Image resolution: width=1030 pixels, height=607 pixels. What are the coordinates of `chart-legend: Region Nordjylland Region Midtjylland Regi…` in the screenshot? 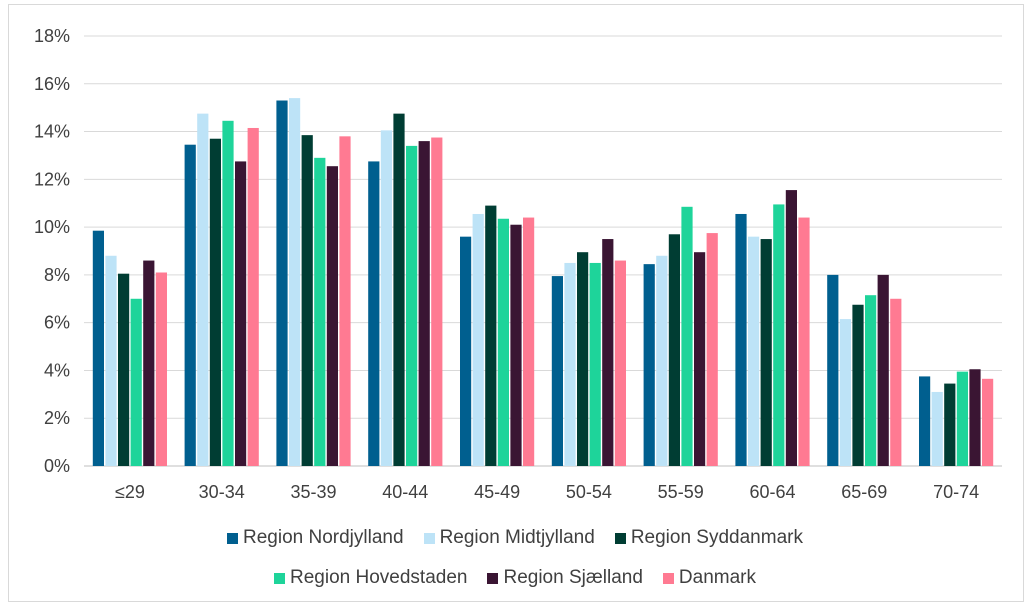 It's located at (515, 558).